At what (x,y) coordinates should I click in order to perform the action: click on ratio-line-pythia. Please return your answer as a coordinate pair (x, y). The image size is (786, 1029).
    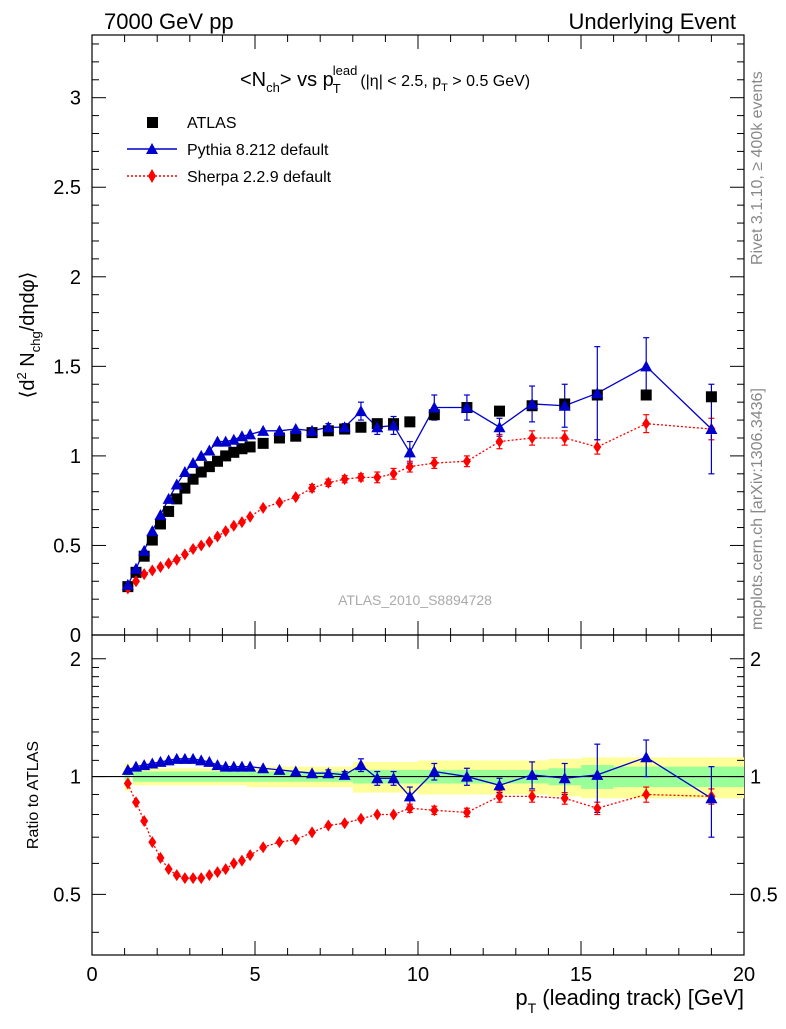
    Looking at the image, I should click on (419, 777).